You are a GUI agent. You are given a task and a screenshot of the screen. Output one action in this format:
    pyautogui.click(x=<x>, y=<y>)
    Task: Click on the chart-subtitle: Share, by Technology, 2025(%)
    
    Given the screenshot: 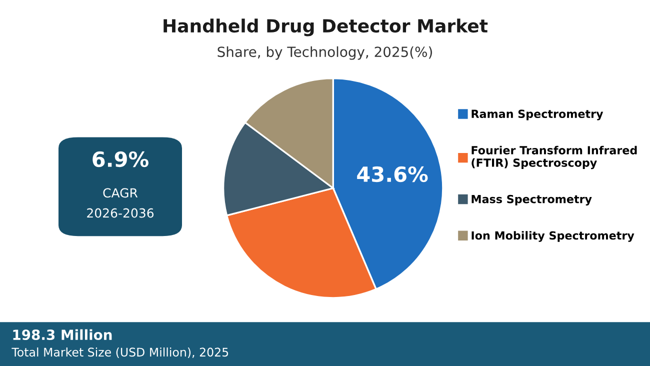 What is the action you would take?
    pyautogui.click(x=325, y=53)
    